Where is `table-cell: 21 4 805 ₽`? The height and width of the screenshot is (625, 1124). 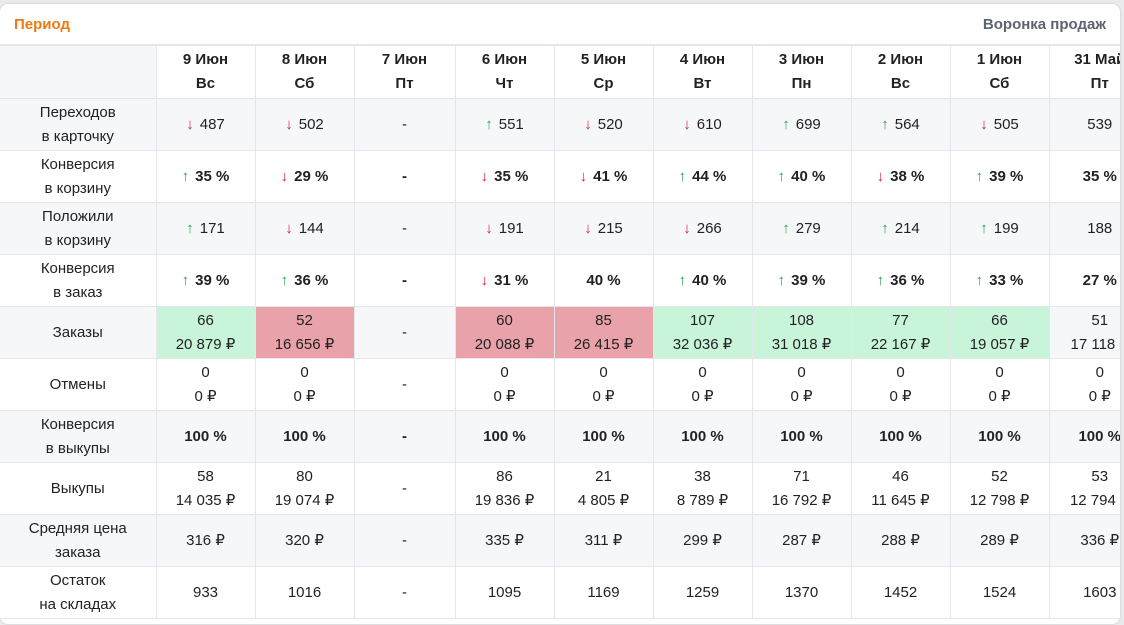 table-cell: 21 4 805 ₽ is located at coordinates (603, 488).